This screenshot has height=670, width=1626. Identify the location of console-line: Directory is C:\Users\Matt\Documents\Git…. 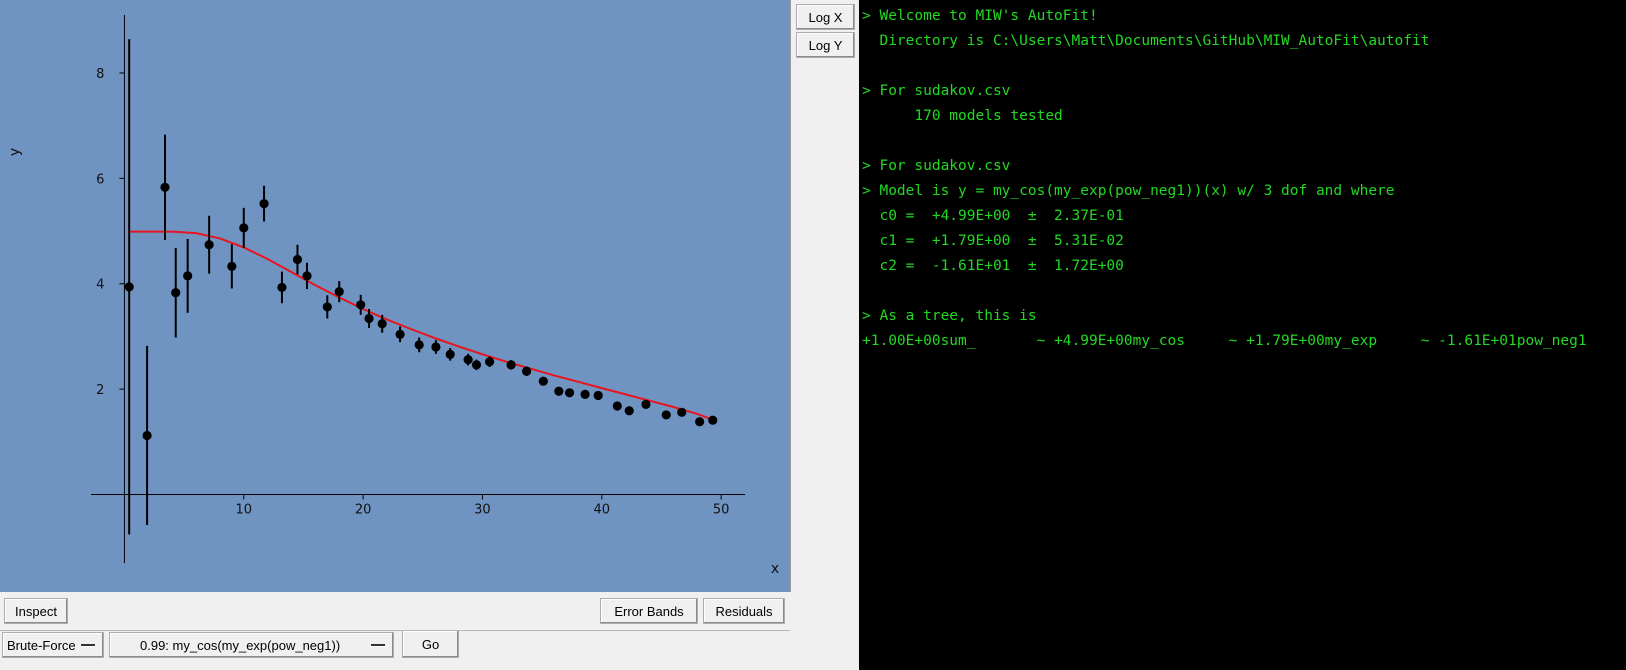
(1146, 41).